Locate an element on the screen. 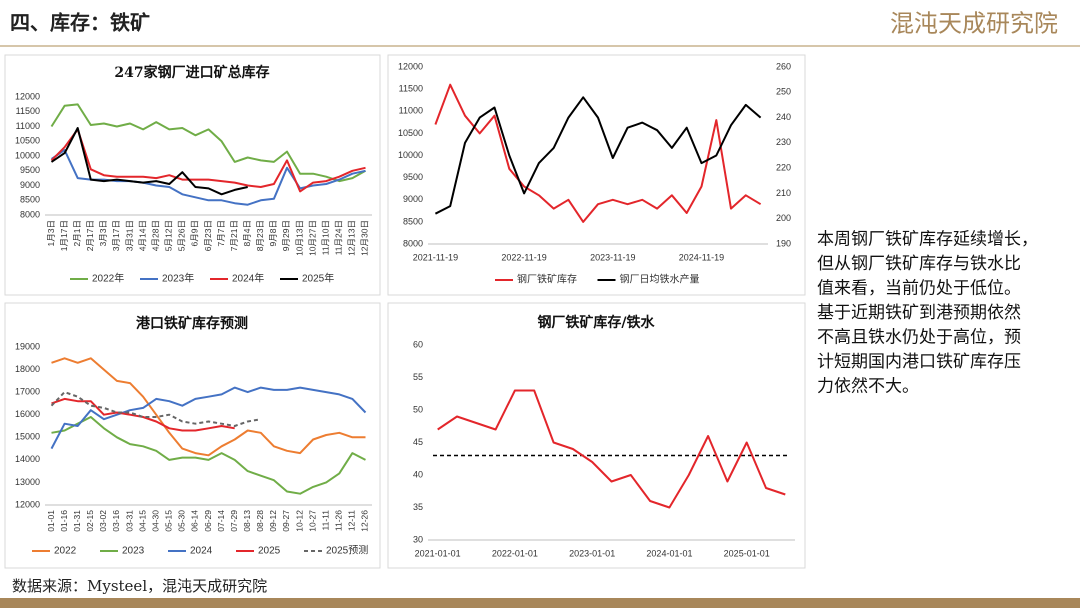  y-tick-label: 40 is located at coordinates (418, 474).